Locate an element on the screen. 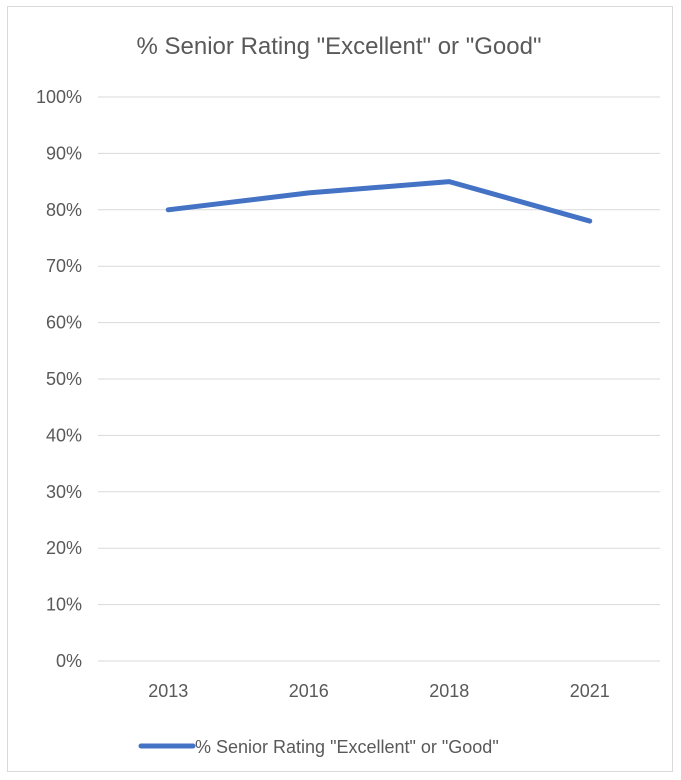  y-tick-label: 90% is located at coordinates (64, 153).